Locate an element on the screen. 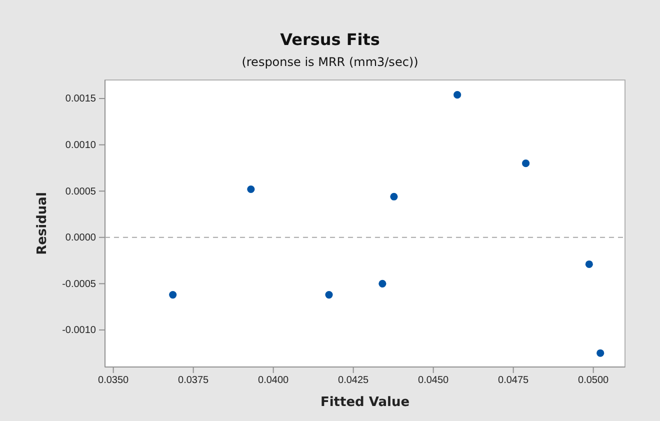 The height and width of the screenshot is (421, 660). x-tick-label: 0.0500 is located at coordinates (594, 380).